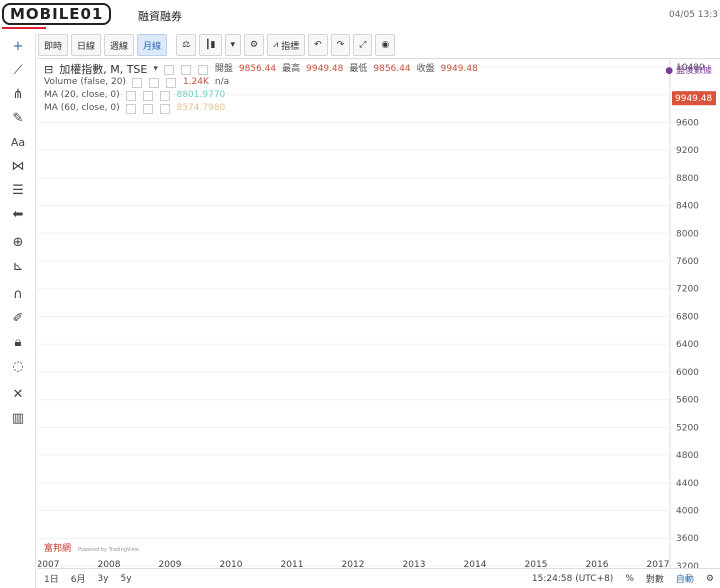  What do you see at coordinates (687, 290) in the screenshot?
I see `y-tick-label: 7200` at bounding box center [687, 290].